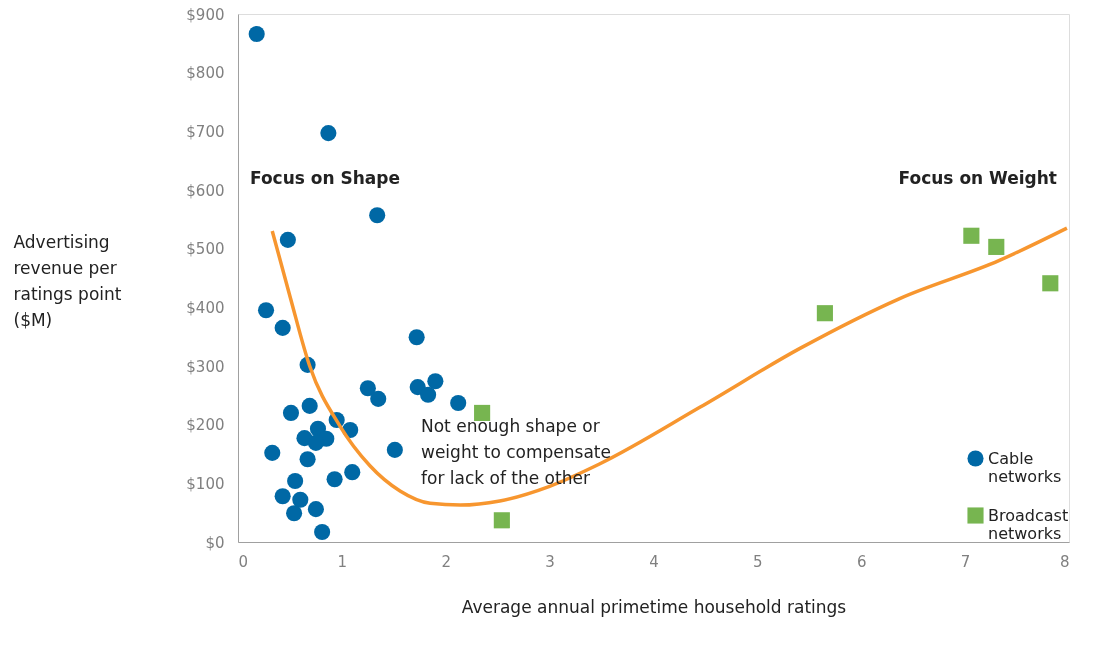 Image resolution: width=1099 pixels, height=645 pixels. I want to click on x-tick-label: 8, so click(1064, 561).